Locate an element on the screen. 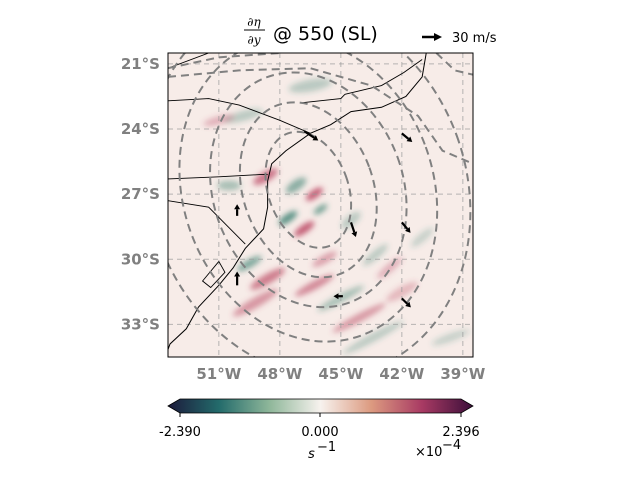 Image resolution: width=640 pixels, height=480 pixels. y-tick-labels: 21°S 24°S 27°S 30°S 33°S is located at coordinates (140, 194).